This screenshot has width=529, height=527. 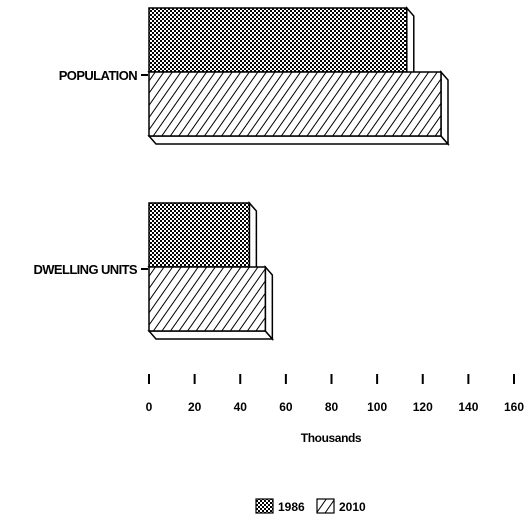 What do you see at coordinates (514, 407) in the screenshot?
I see `x-tick-label-160: 160` at bounding box center [514, 407].